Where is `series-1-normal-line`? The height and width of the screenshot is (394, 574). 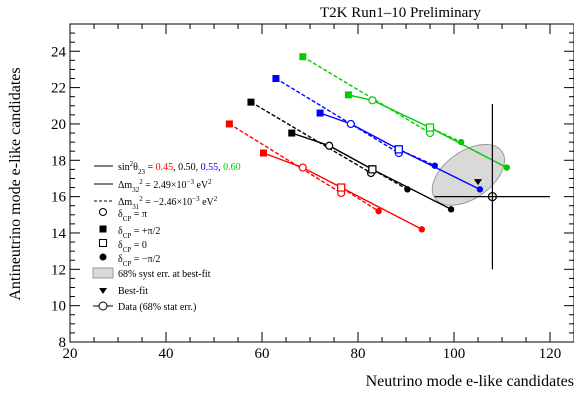 series-1-normal-line is located at coordinates (371, 171).